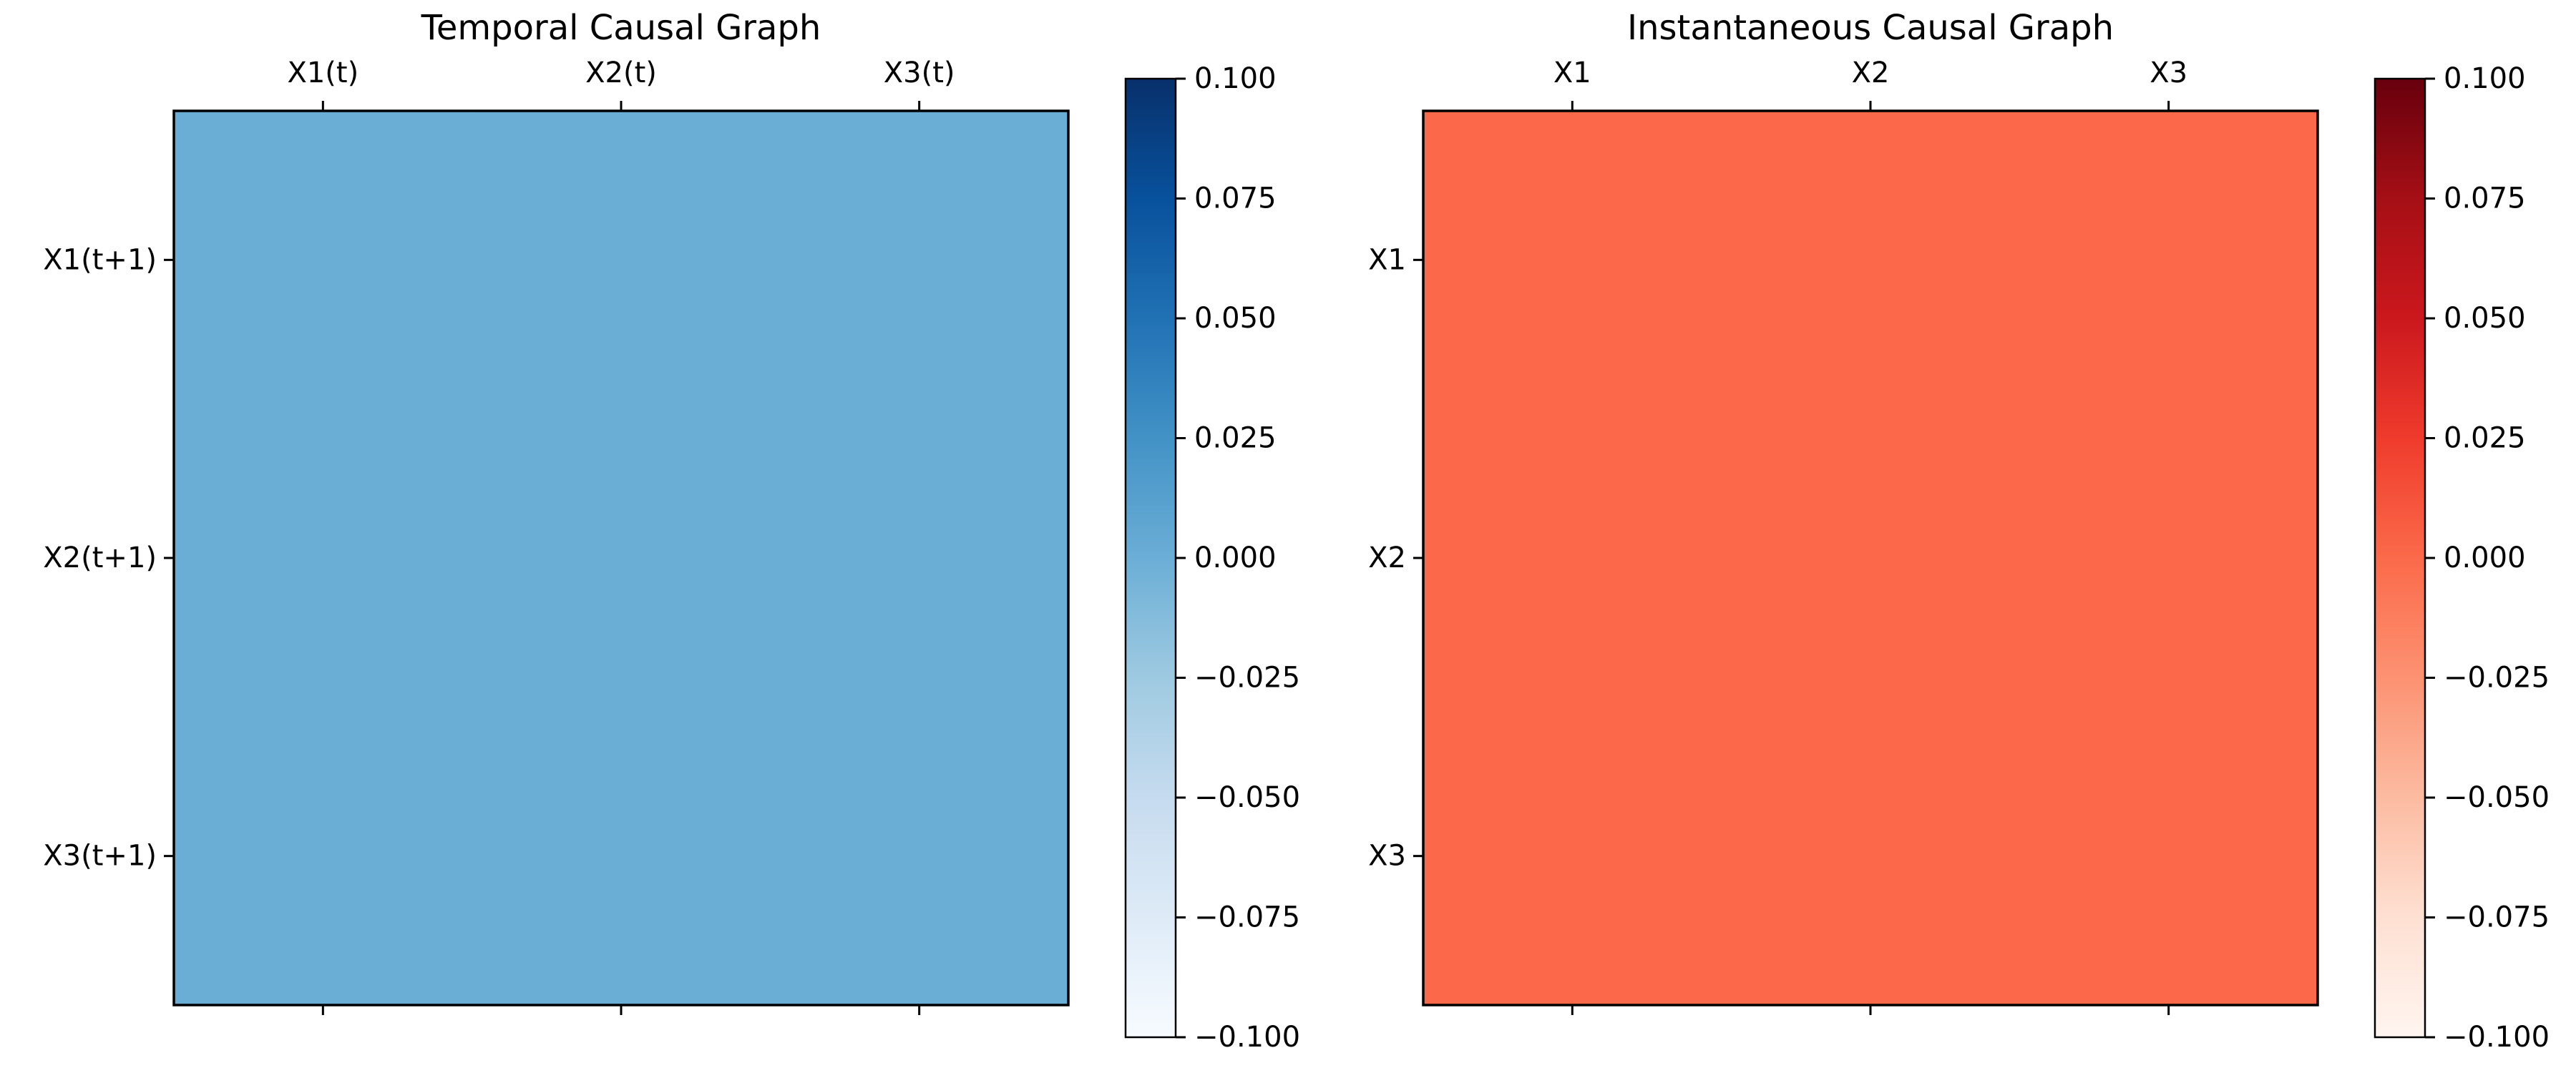 This screenshot has height=1073, width=2576. Describe the element at coordinates (2168, 73) in the screenshot. I see `x-tick-label: X3` at that location.